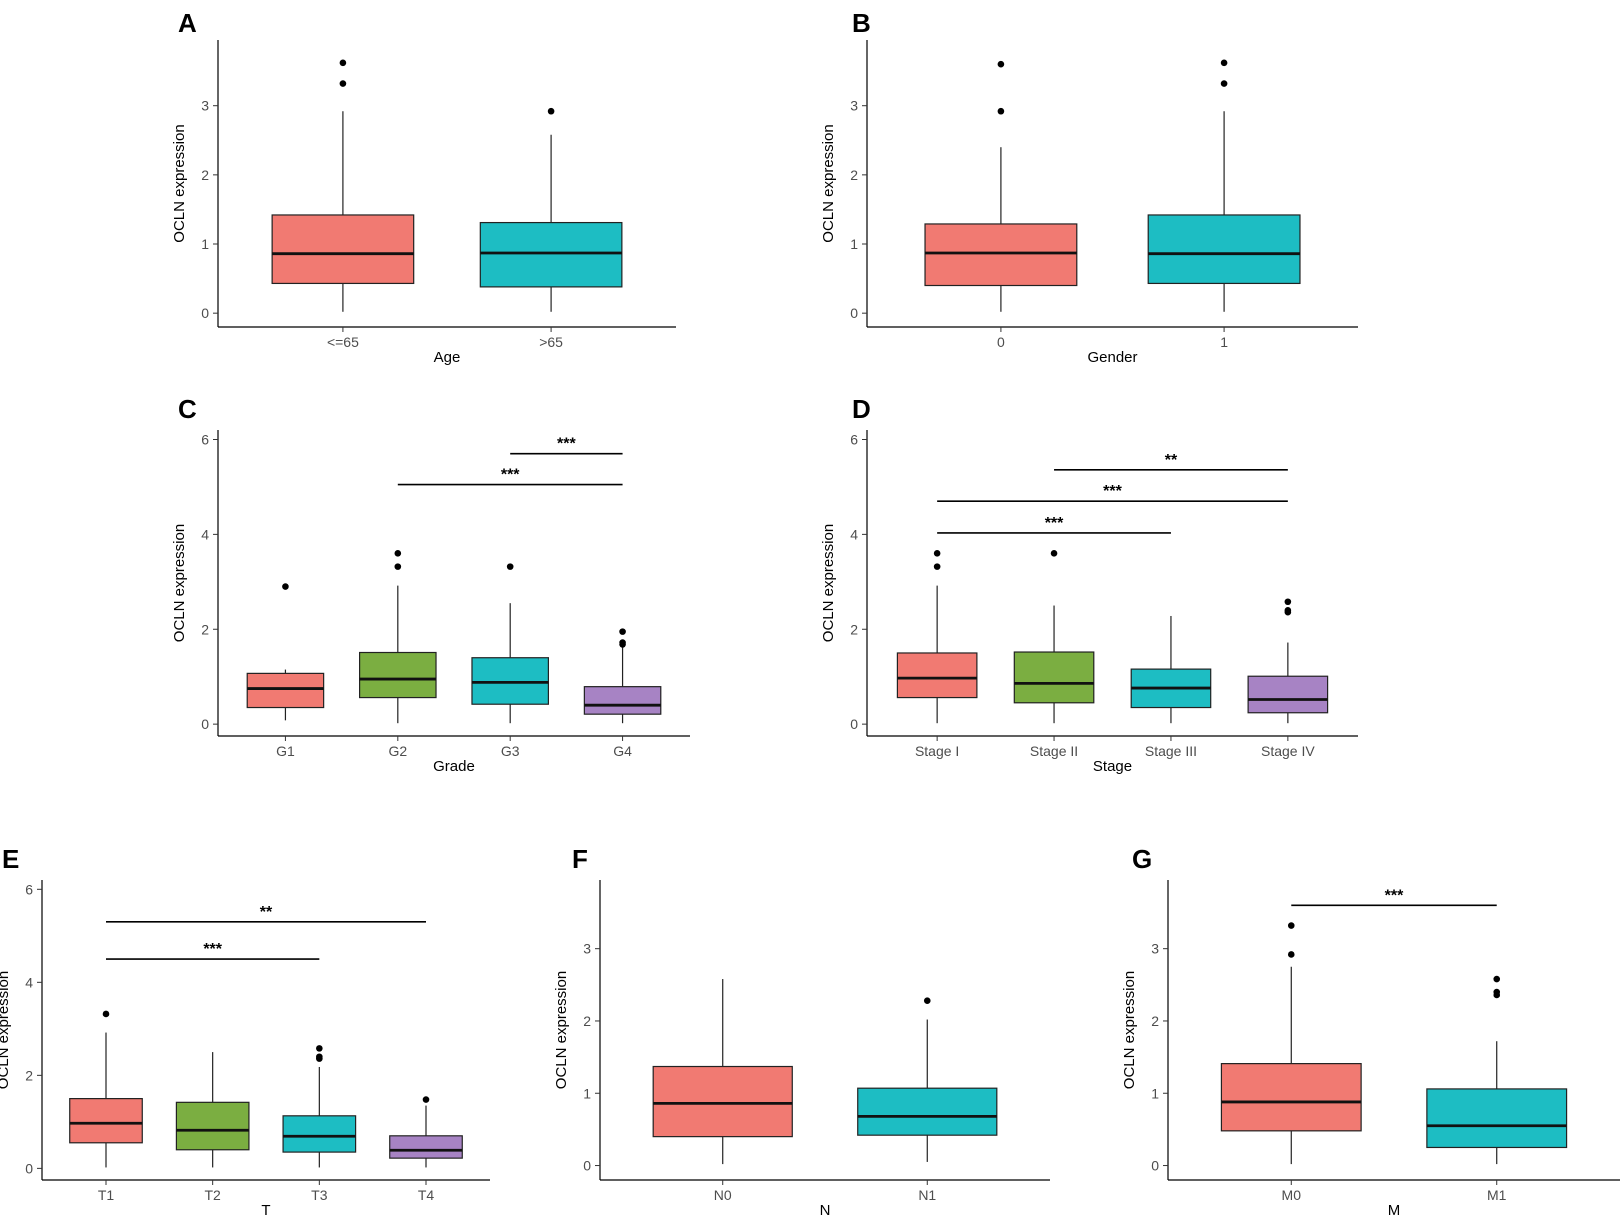 The image size is (1624, 1227). What do you see at coordinates (937, 751) in the screenshot?
I see `x-tick-label: Stage I` at bounding box center [937, 751].